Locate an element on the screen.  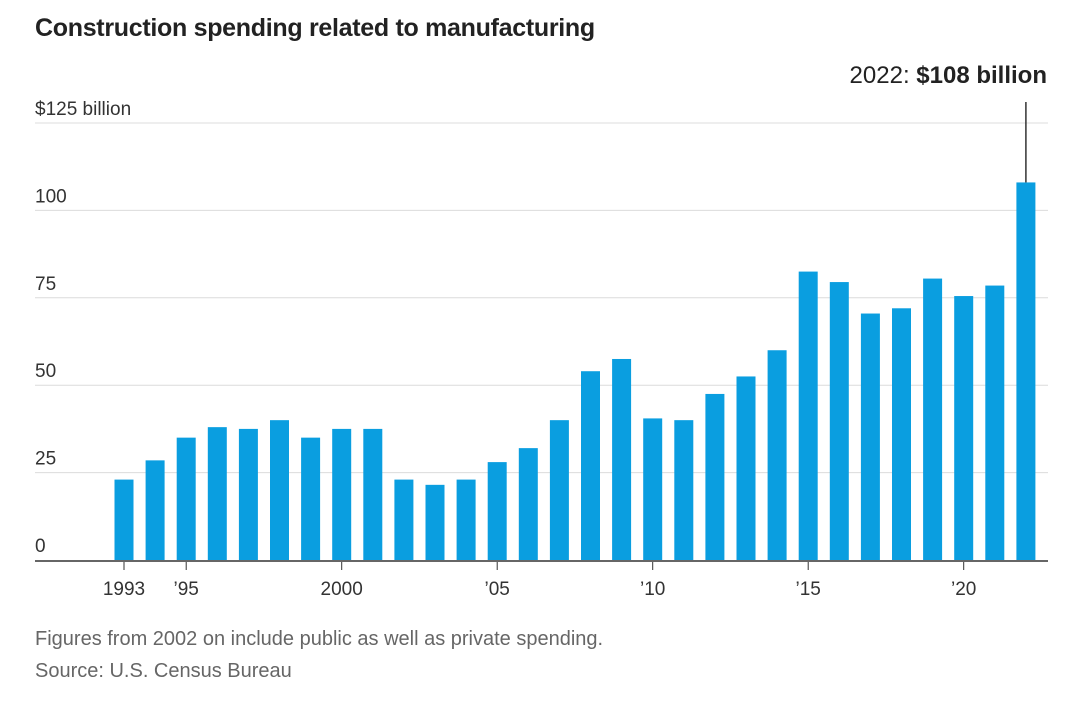
bar-2007 is located at coordinates (559, 490).